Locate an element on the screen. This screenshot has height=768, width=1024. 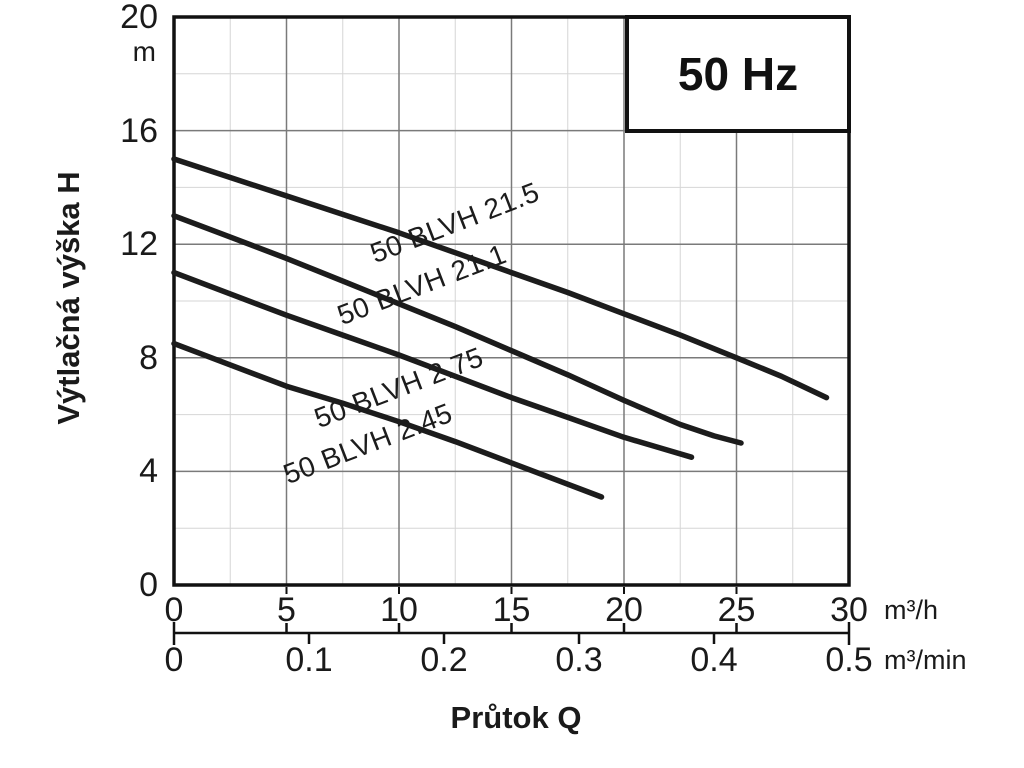
curve-50-blvh-2.75 is located at coordinates (433, 364).